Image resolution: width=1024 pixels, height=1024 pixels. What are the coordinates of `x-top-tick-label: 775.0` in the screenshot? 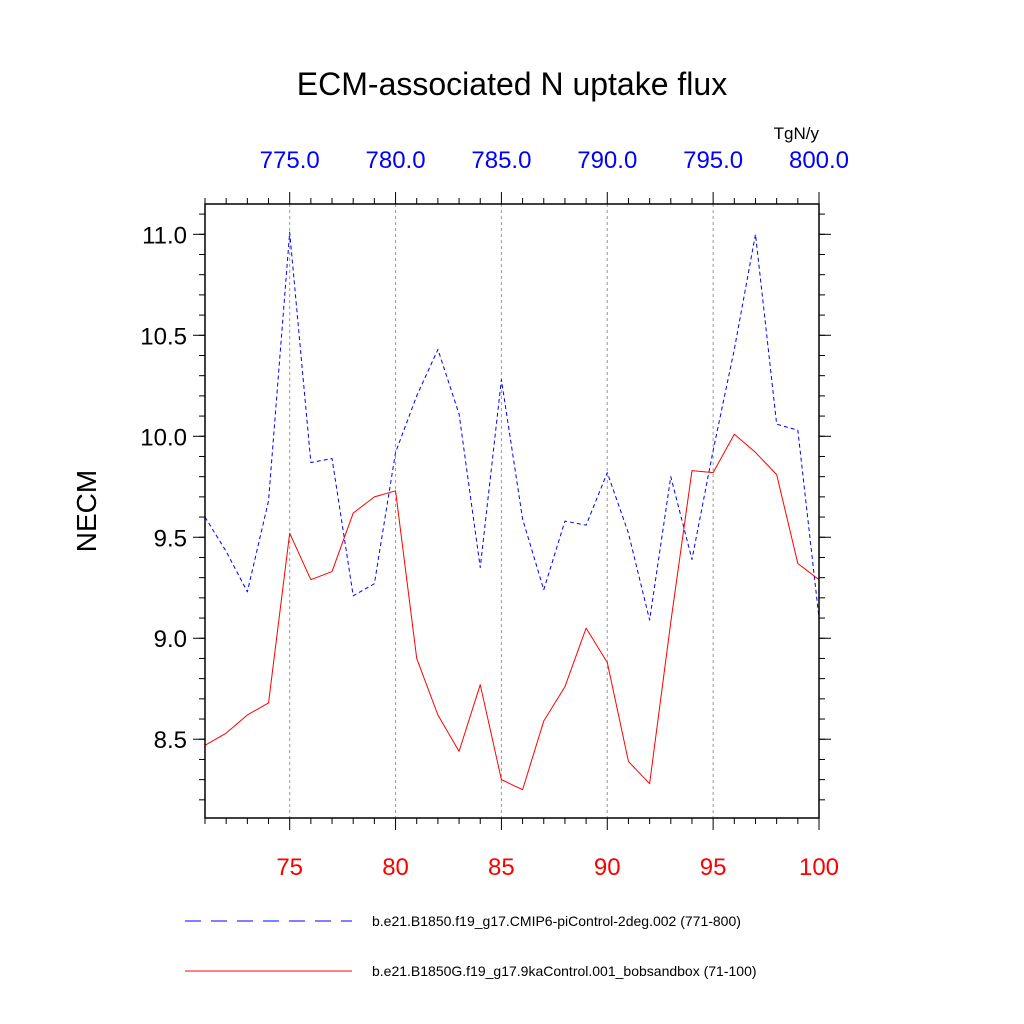 It's located at (290, 160).